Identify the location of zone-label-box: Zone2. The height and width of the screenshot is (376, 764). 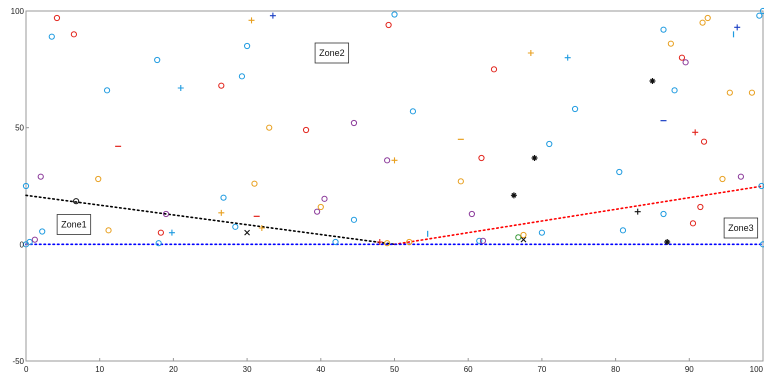
(332, 53).